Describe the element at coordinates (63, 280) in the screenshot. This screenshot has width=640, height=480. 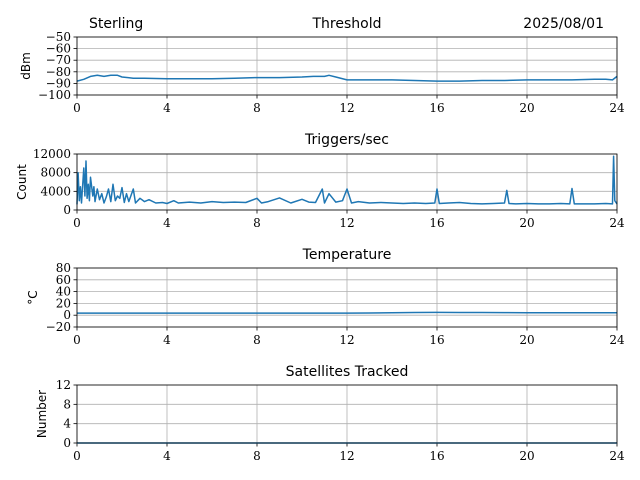
I see `y-tick-label: 60` at that location.